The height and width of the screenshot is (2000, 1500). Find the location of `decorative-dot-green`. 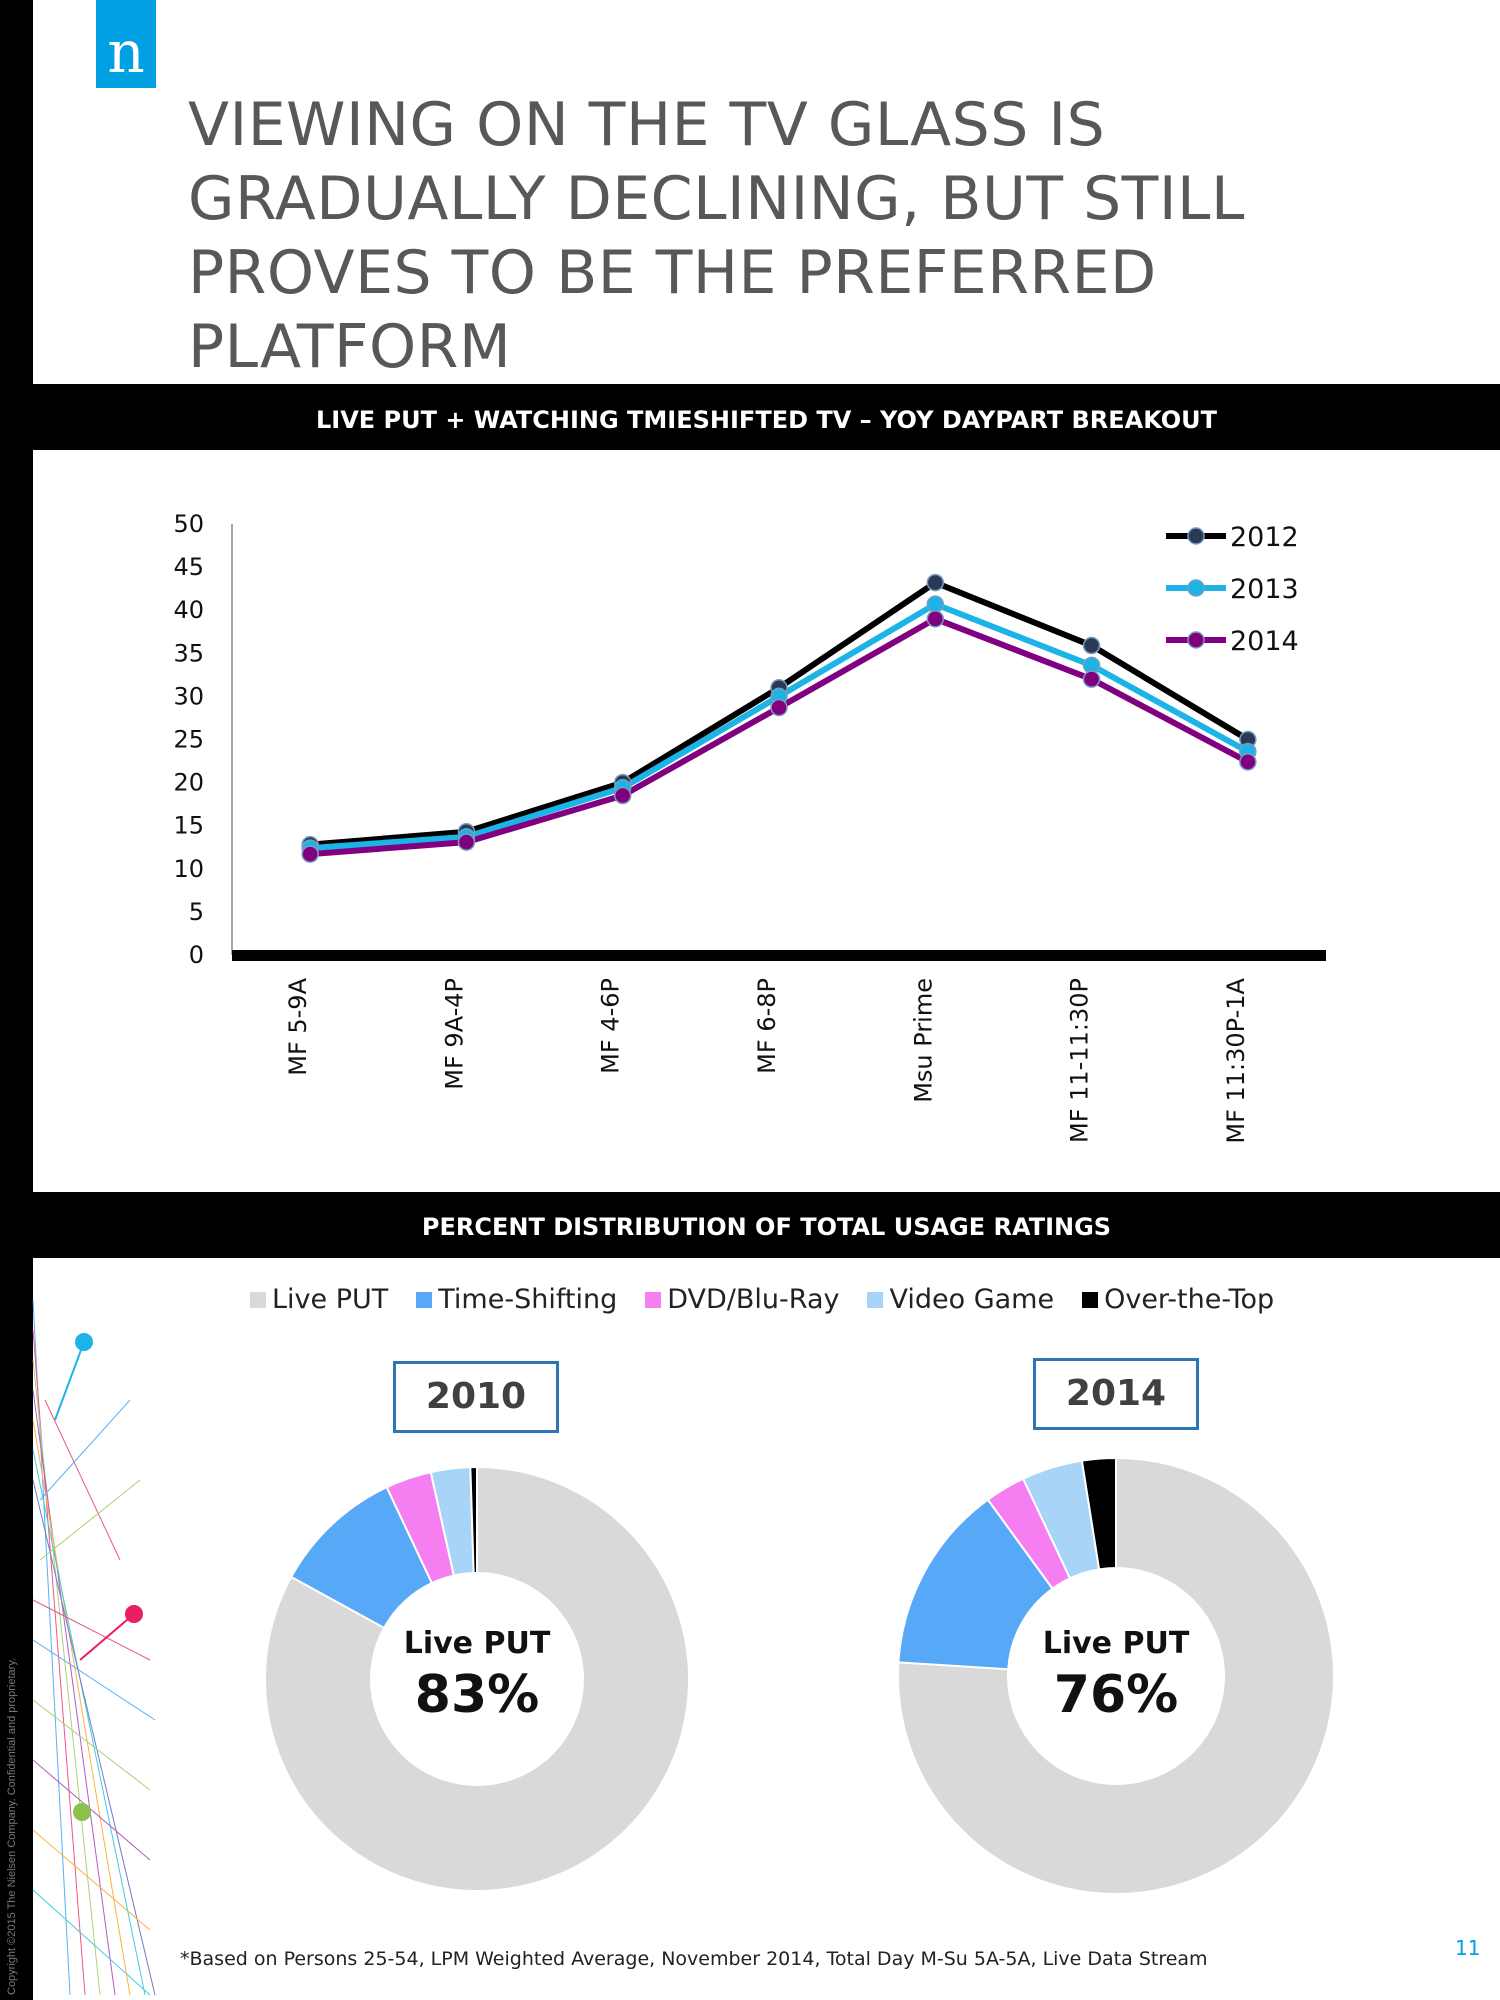

decorative-dot-green is located at coordinates (82, 1812).